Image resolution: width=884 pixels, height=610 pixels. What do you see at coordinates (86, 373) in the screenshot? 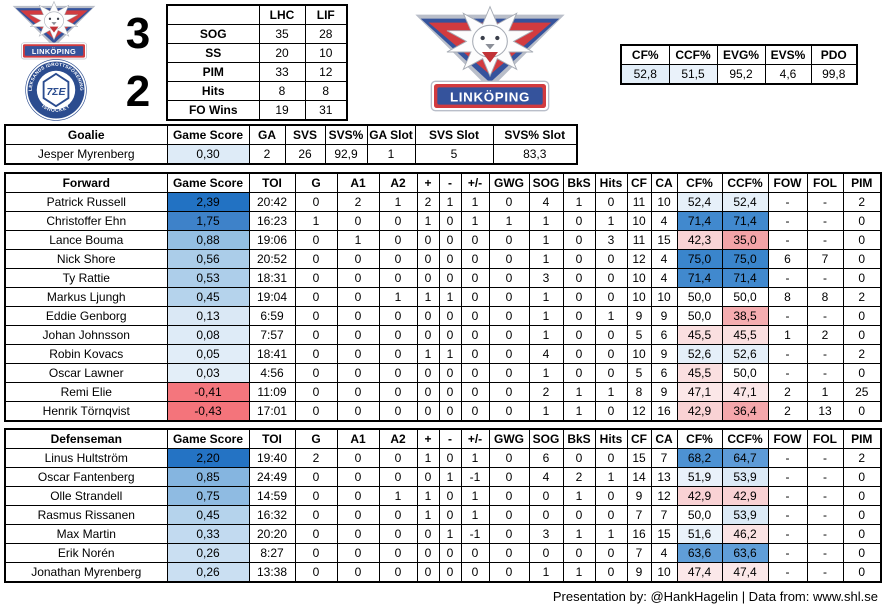
I see `player-name: Oscar Lawner` at bounding box center [86, 373].